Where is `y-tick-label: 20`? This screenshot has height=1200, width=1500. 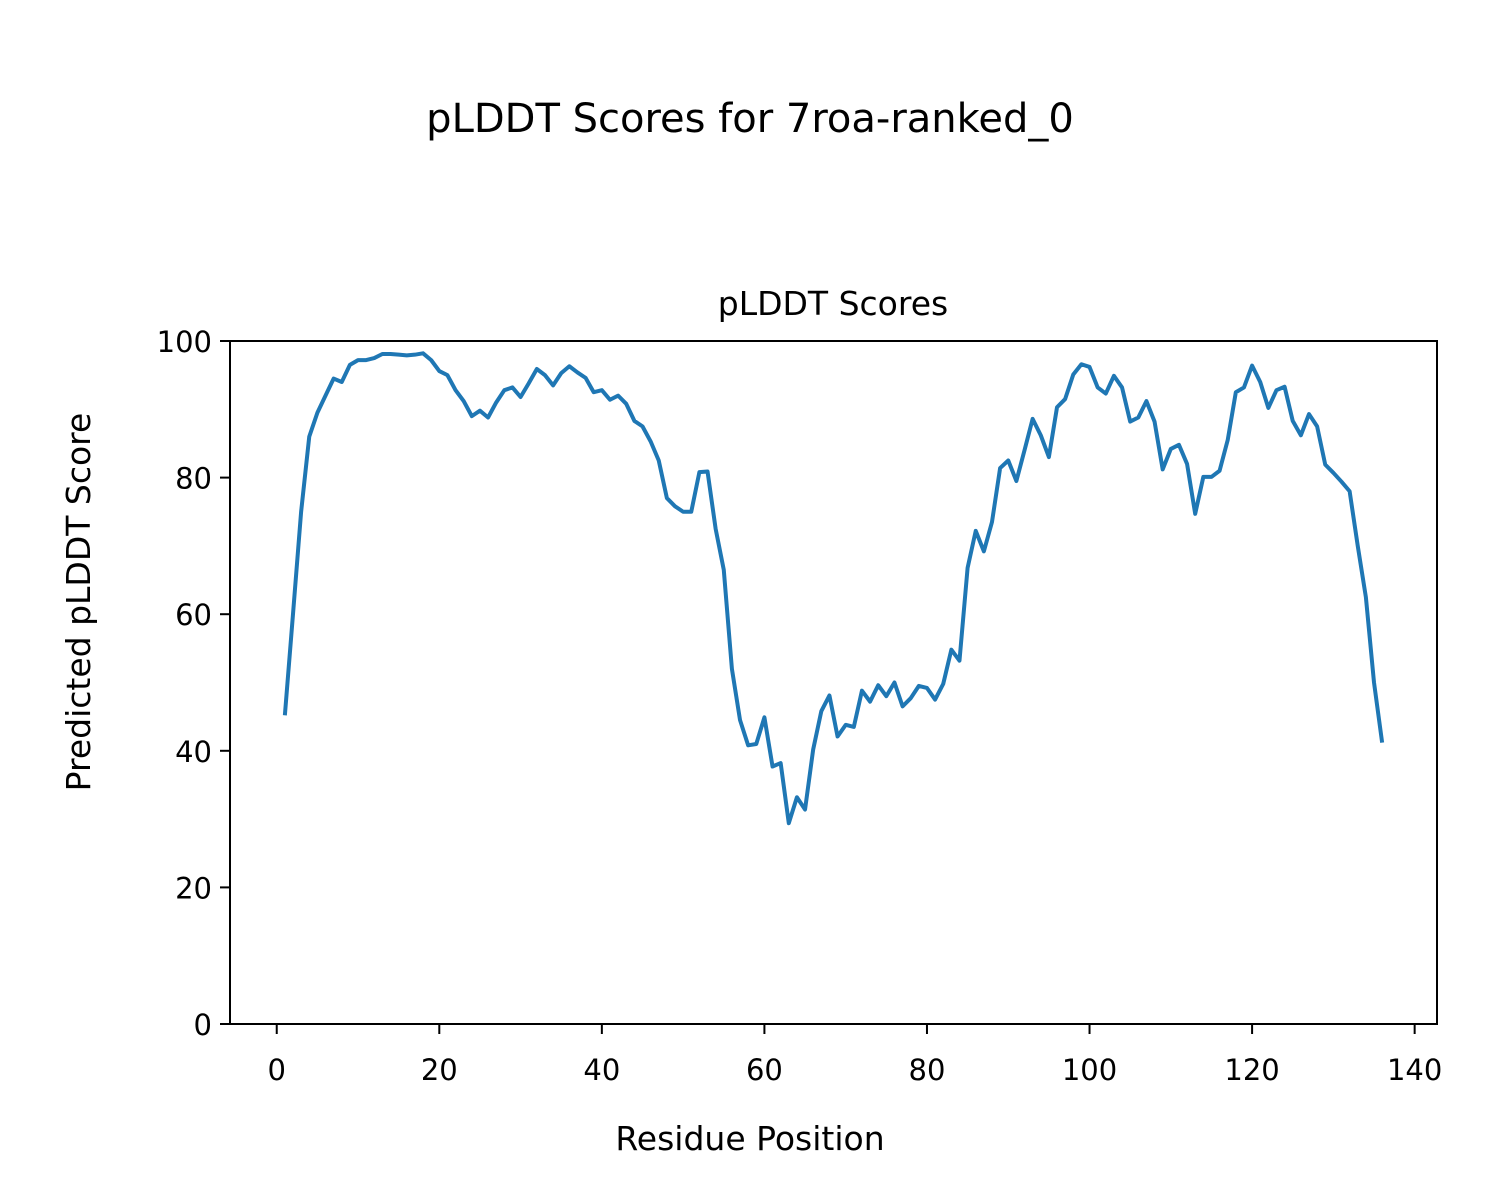 y-tick-label: 20 is located at coordinates (193, 888).